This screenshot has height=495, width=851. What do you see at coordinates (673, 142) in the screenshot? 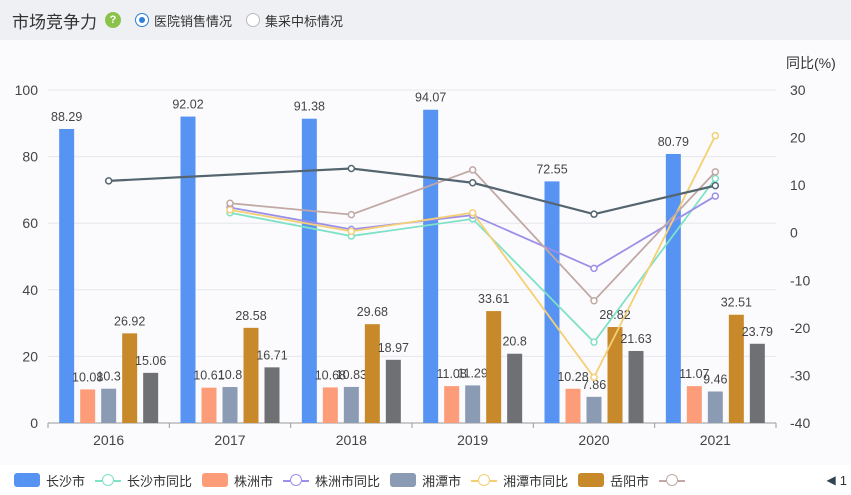
I see `bar-value-label: 80.79` at bounding box center [673, 142].